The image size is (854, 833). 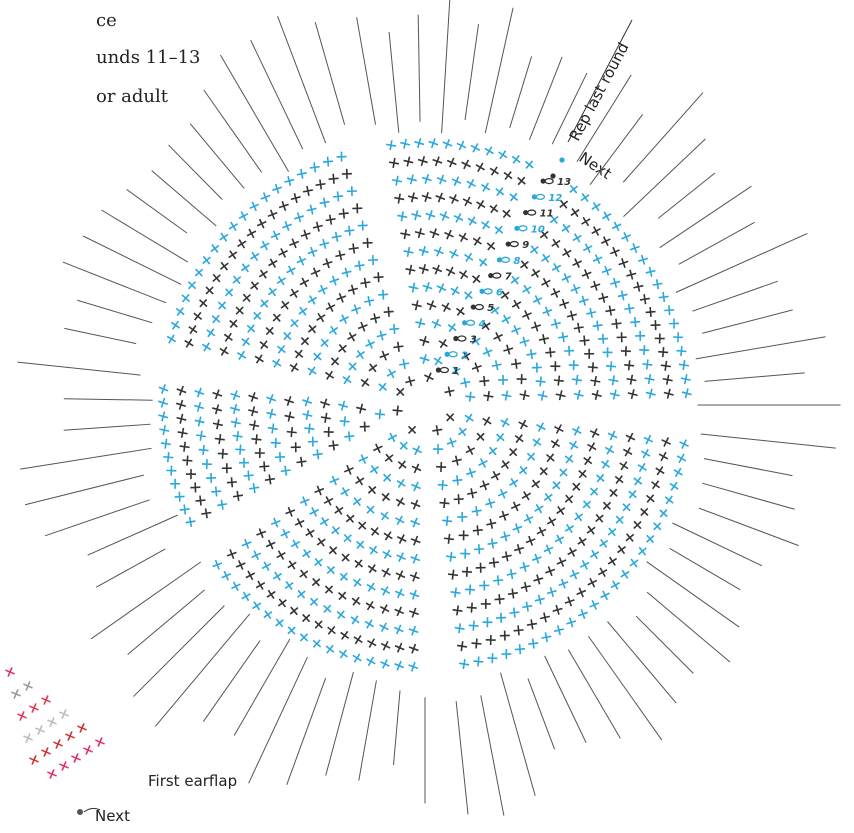 I want to click on round-dot, so click(x=553, y=176).